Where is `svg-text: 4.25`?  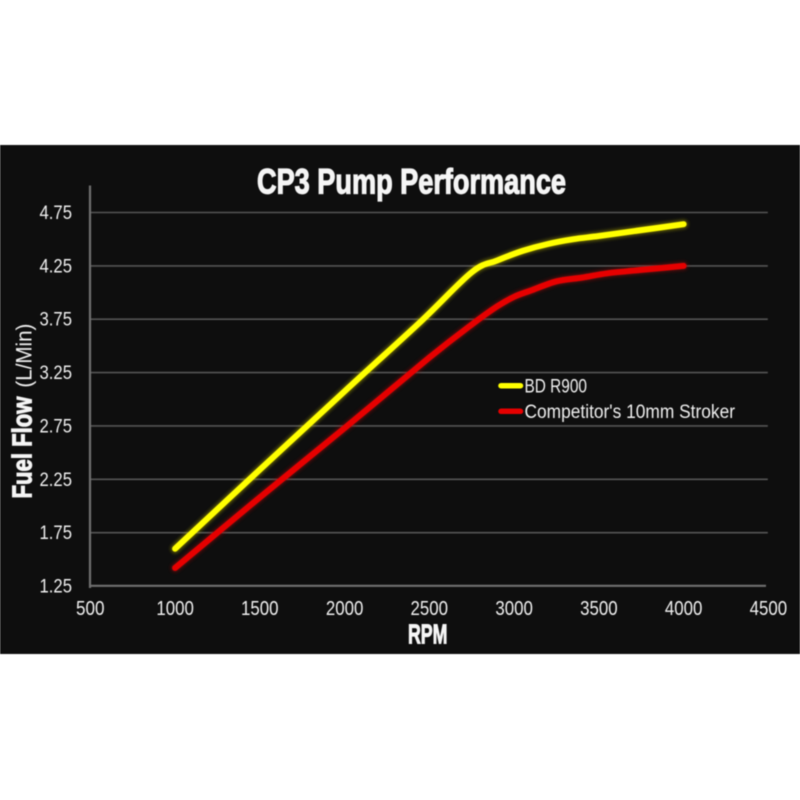 svg-text: 4.25 is located at coordinates (56, 266).